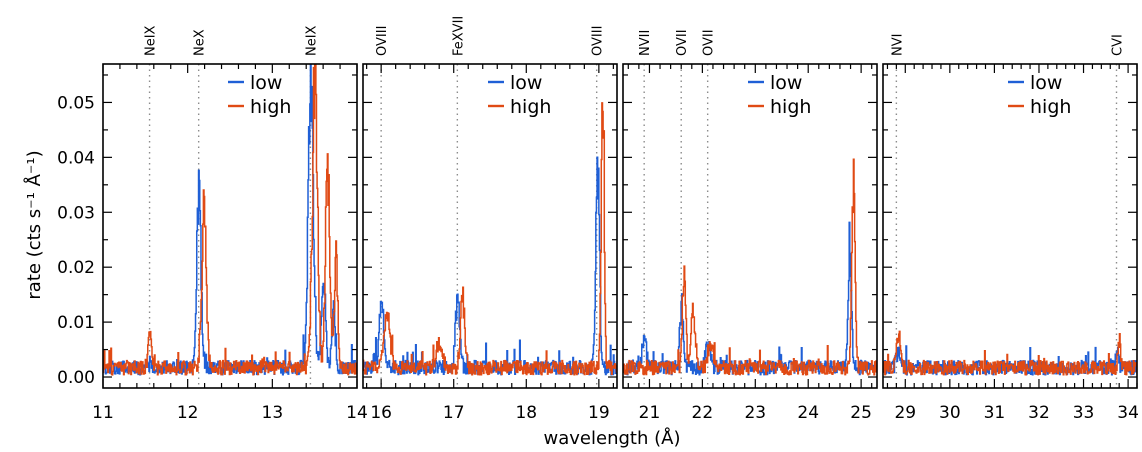 The width and height of the screenshot is (1142, 452). What do you see at coordinates (76, 158) in the screenshot?
I see `y-tick-label: 0.04` at bounding box center [76, 158].